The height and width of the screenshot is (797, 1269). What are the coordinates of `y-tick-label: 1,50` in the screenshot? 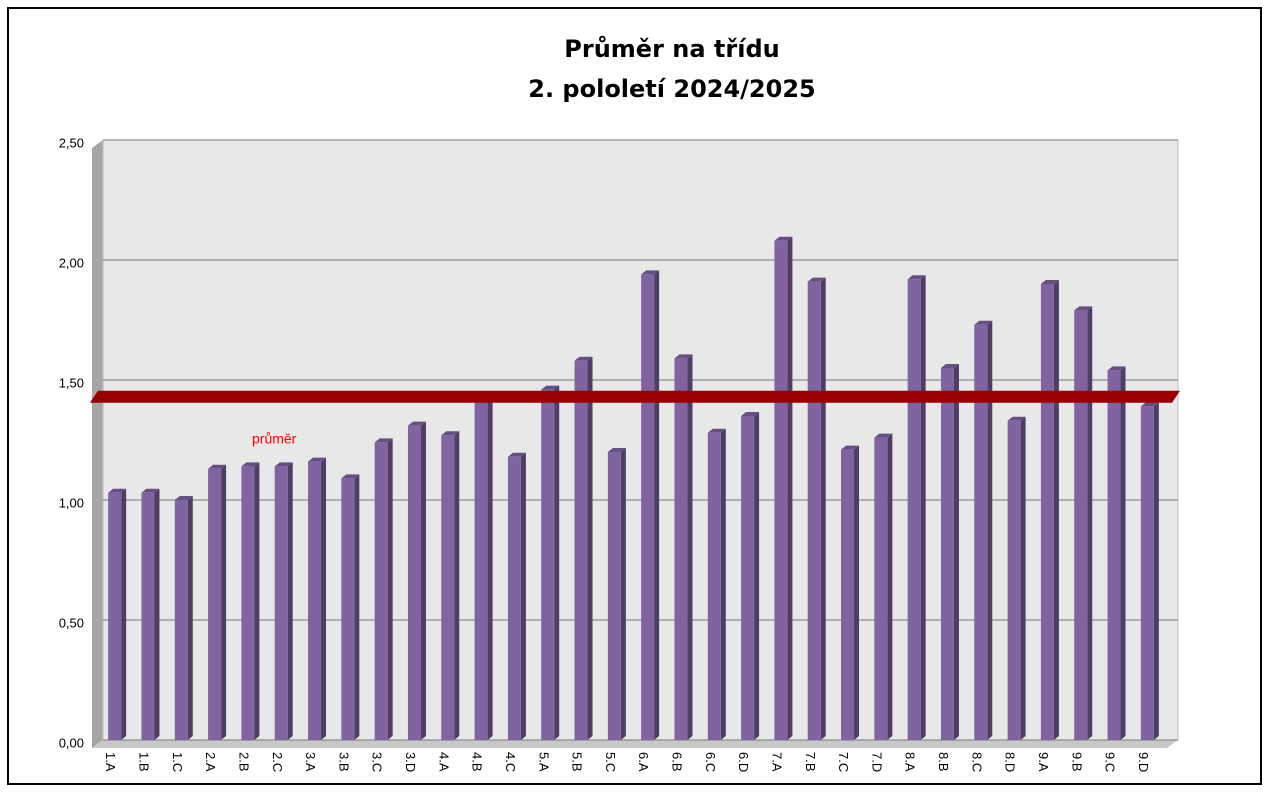 It's located at (71, 382).